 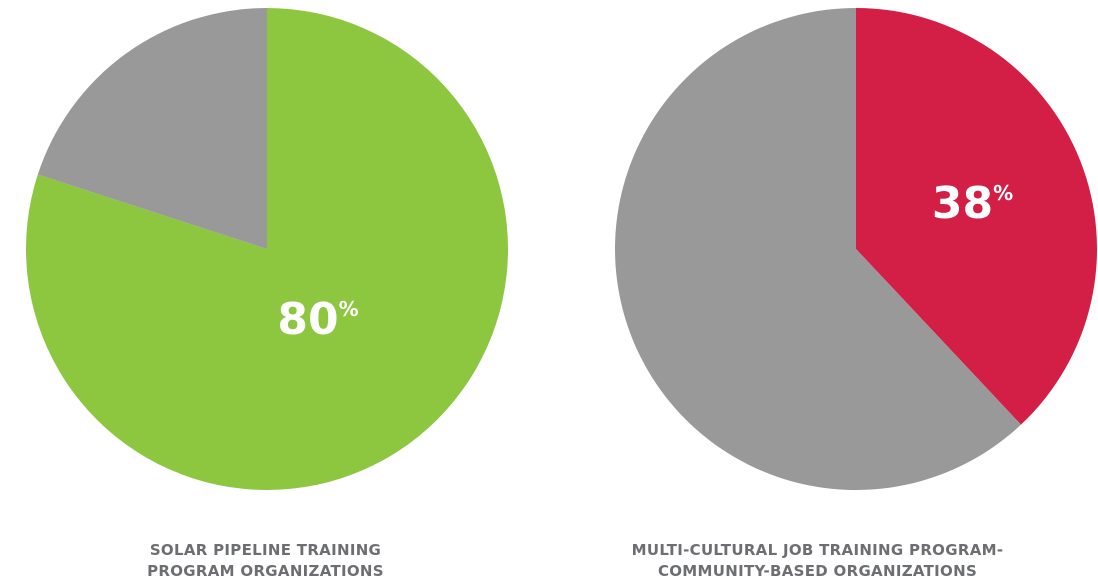 I want to click on percent-number: 80, so click(x=307, y=319).